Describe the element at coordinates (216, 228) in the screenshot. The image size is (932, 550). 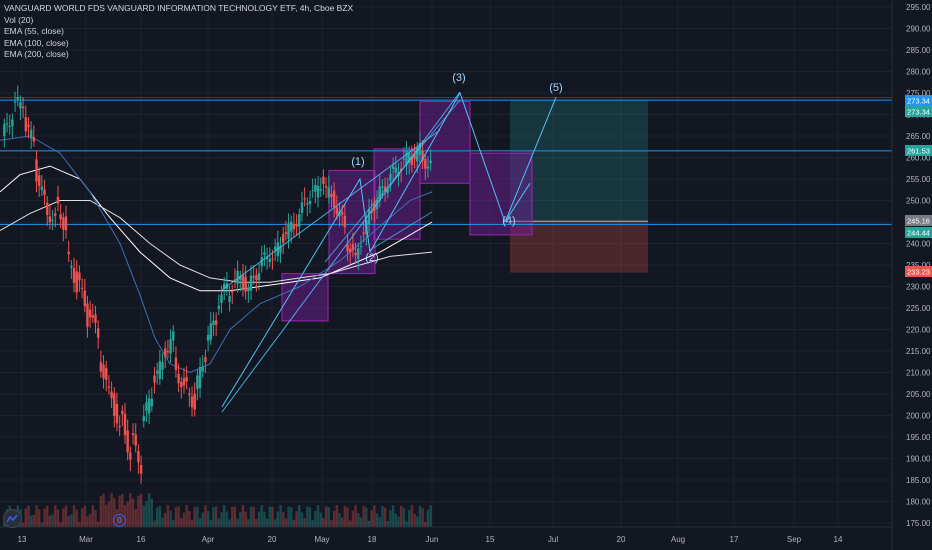
I see `ema-55-line` at that location.